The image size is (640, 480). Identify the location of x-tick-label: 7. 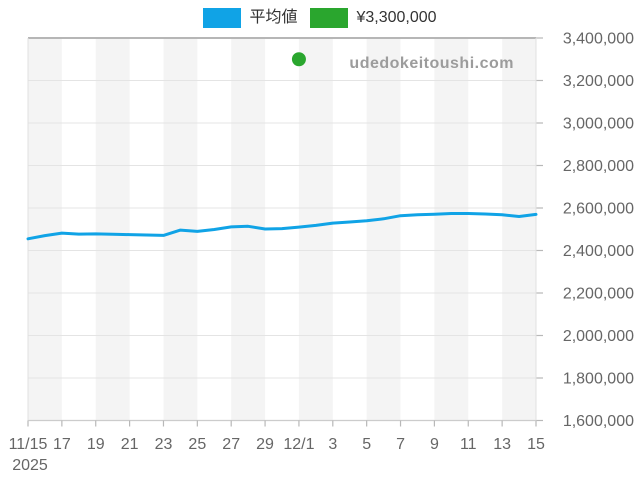
(400, 444).